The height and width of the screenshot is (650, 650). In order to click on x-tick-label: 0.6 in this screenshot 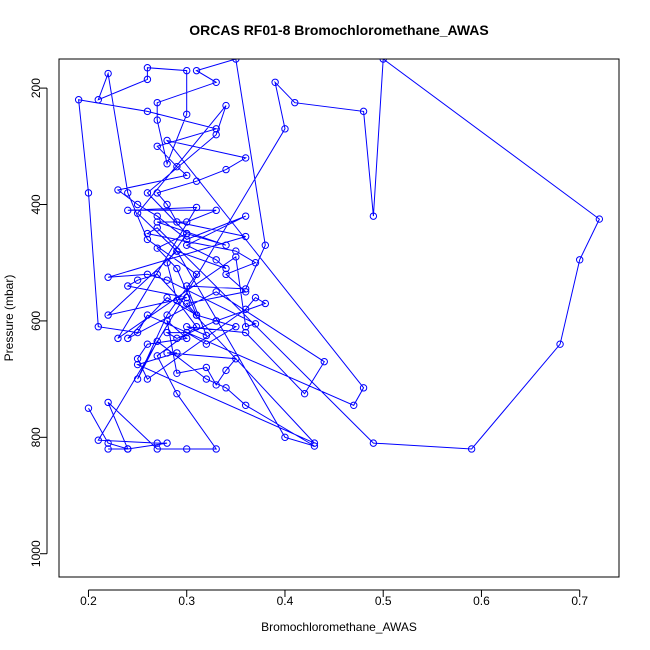, I will do `click(481, 601)`.